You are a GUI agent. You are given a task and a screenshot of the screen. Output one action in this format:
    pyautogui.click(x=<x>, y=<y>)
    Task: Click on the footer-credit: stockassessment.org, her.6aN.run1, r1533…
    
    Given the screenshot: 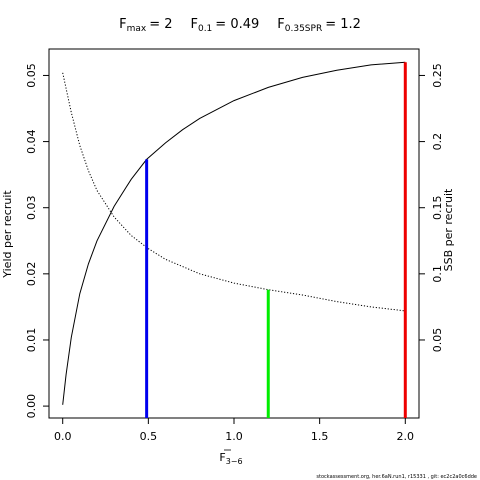 What is the action you would take?
    pyautogui.click(x=396, y=477)
    